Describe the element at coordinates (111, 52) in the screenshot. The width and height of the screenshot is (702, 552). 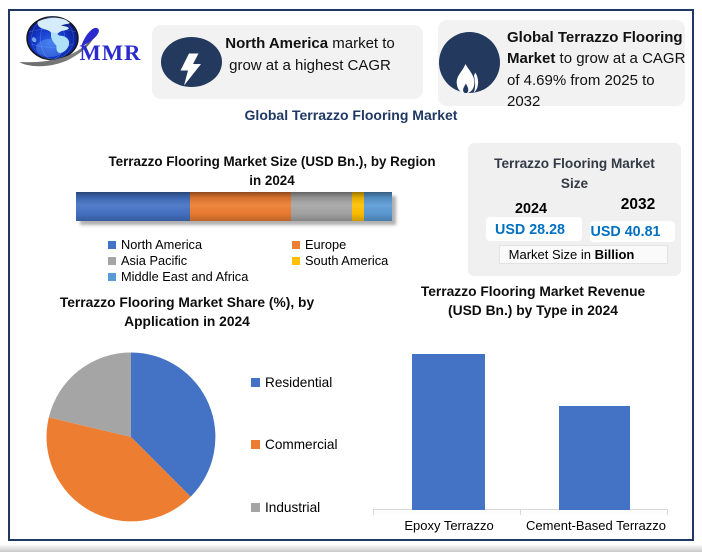
I see `svg-text: MMR` at that location.